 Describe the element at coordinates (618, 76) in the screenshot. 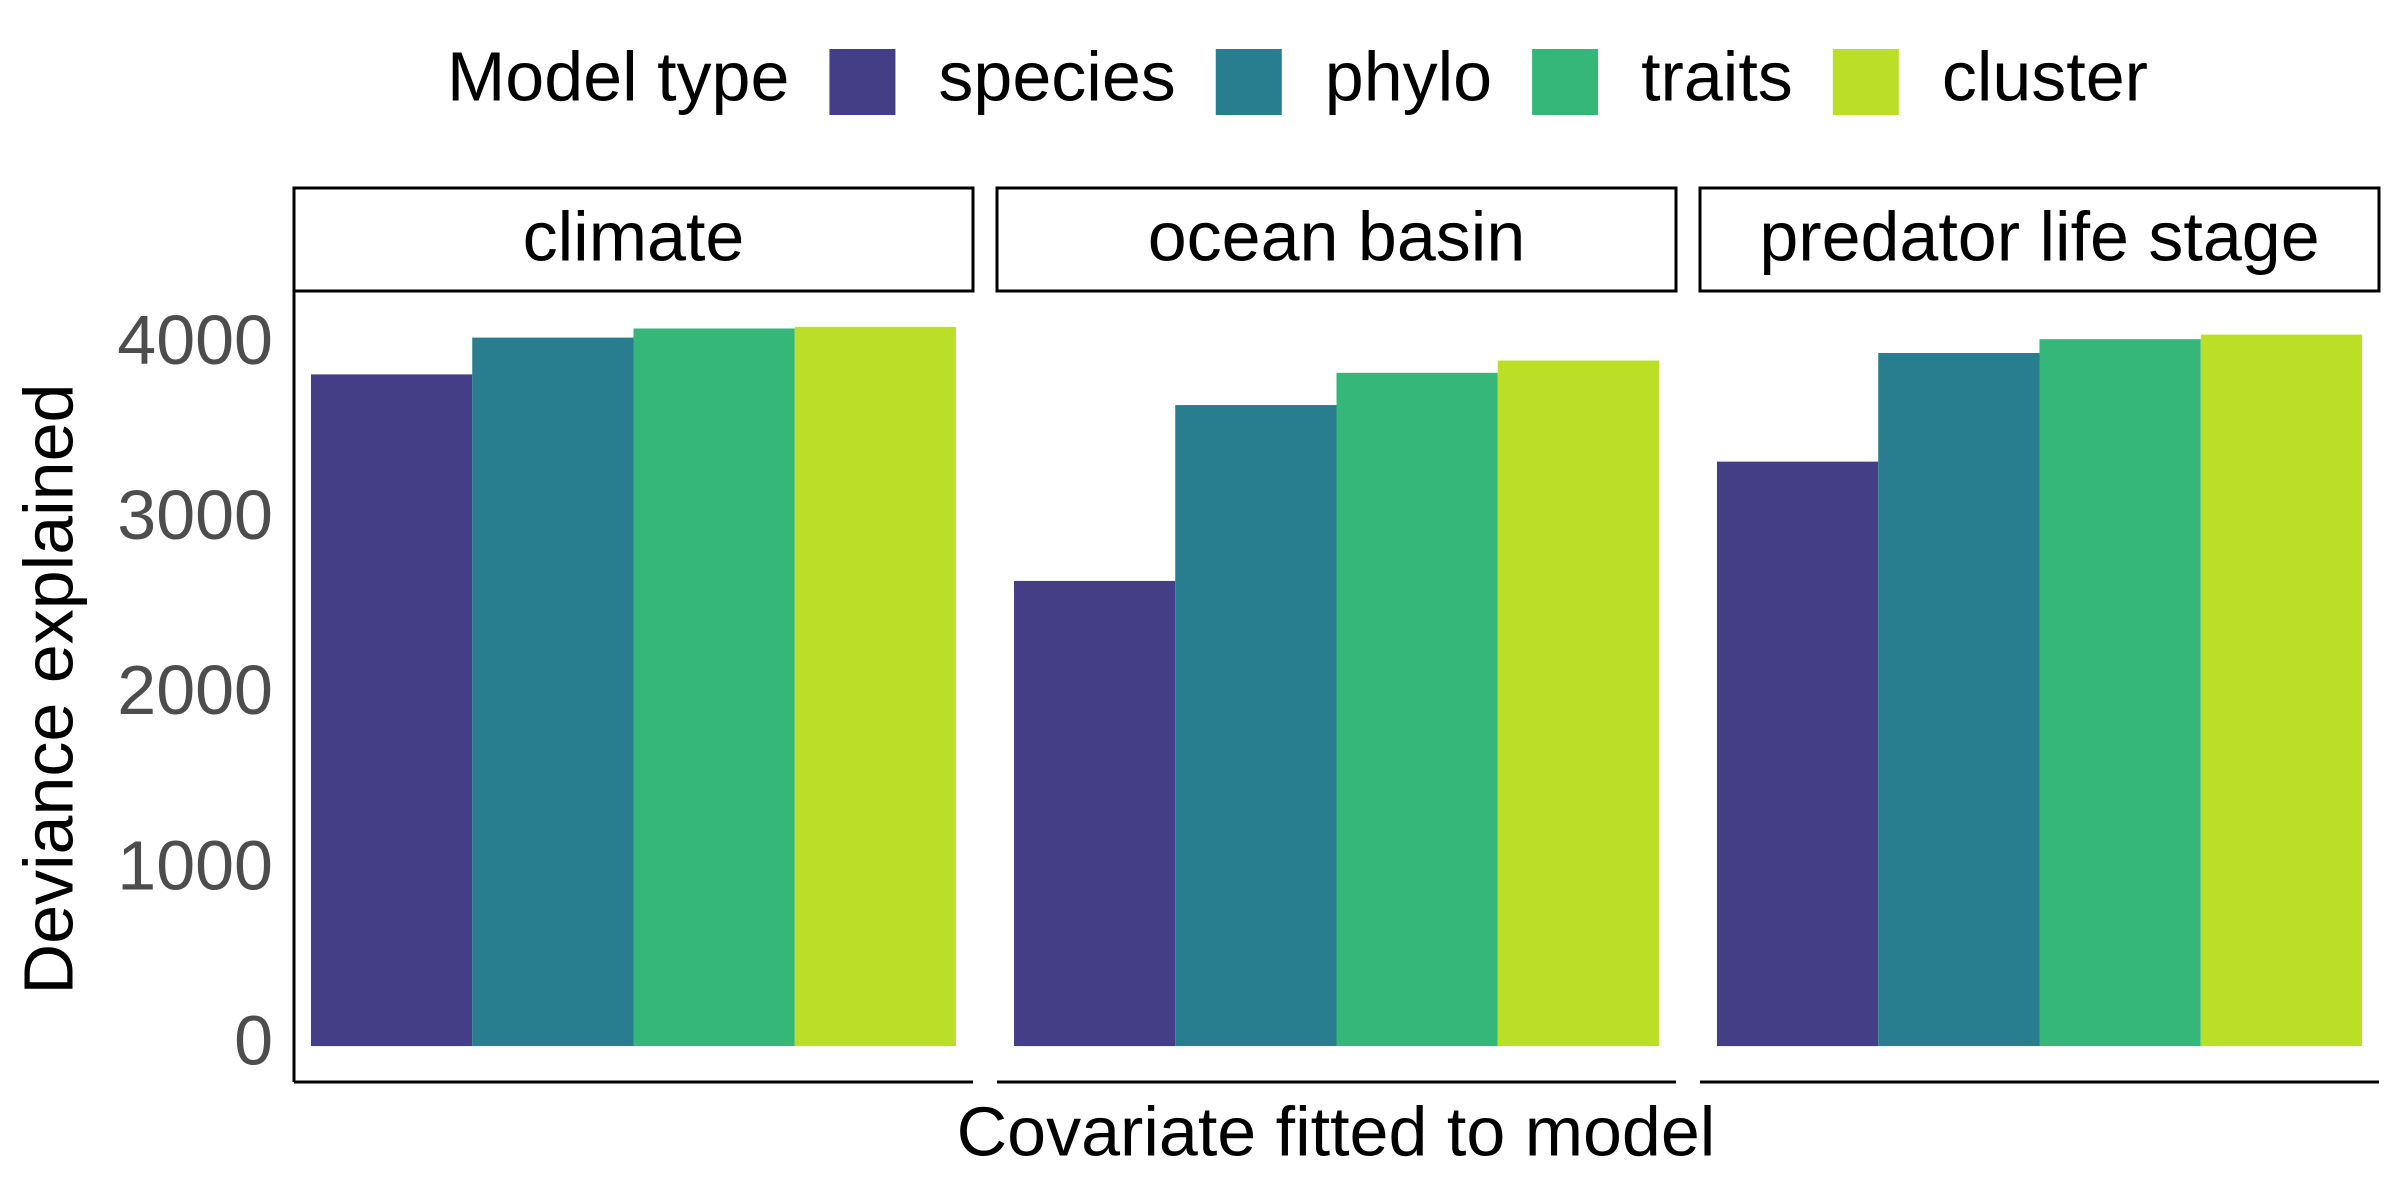

I see `legend-title: Model type` at that location.